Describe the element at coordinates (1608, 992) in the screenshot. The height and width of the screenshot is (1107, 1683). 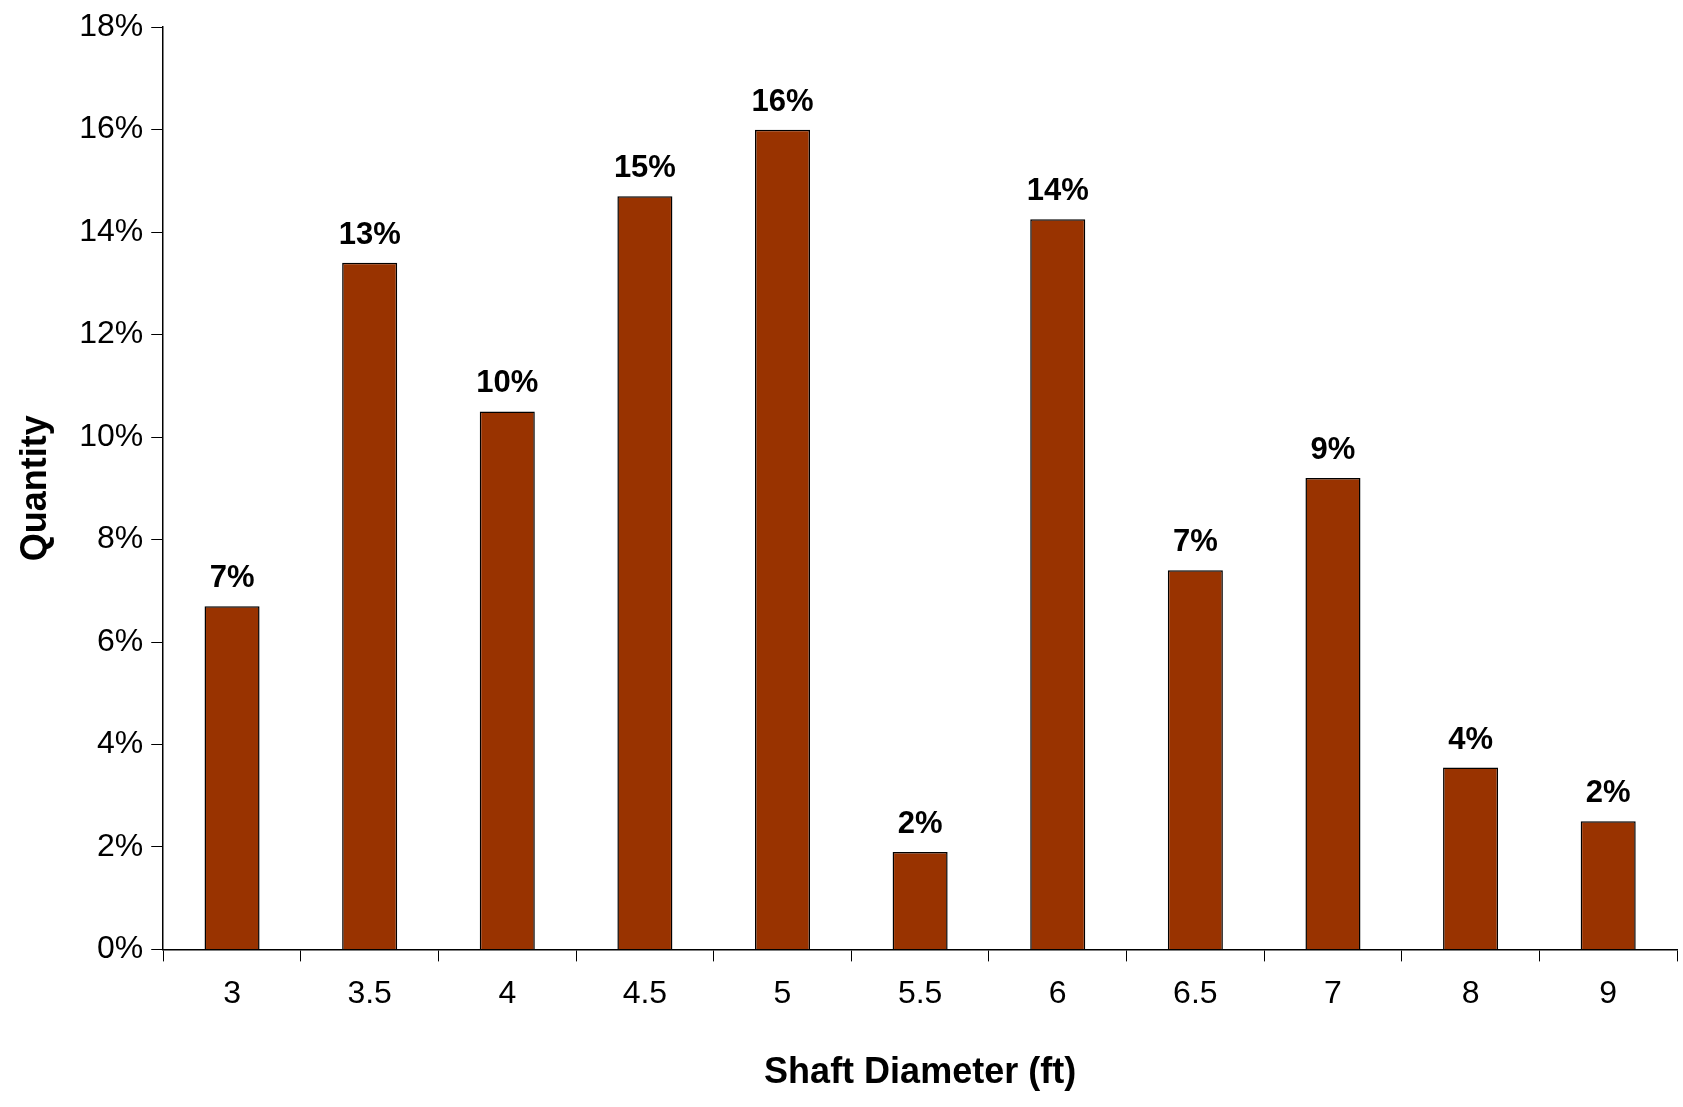
I see `x-tick-label: 9` at that location.